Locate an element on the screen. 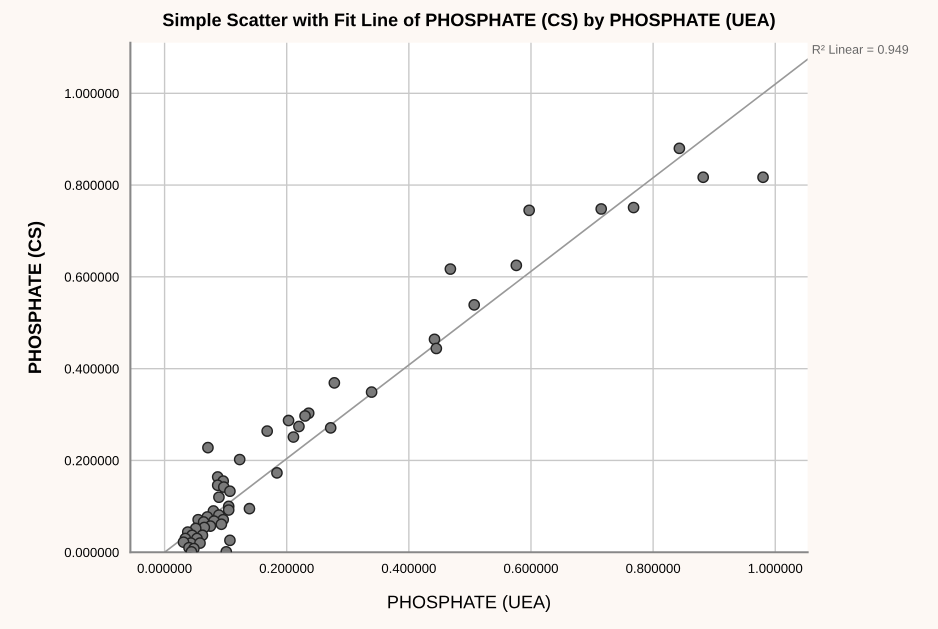 Image resolution: width=938 pixels, height=629 pixels. y-tick-label: 0.600000 is located at coordinates (91, 277).